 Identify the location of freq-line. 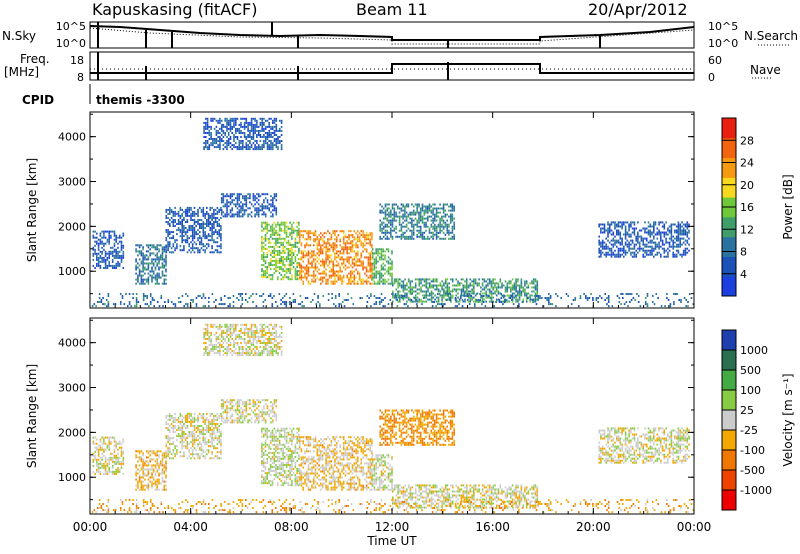
(392, 68).